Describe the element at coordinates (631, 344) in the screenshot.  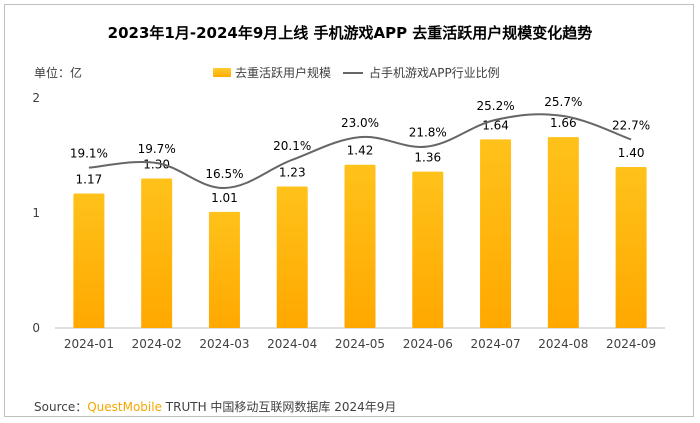
I see `x-tick-label: 2024-09` at that location.